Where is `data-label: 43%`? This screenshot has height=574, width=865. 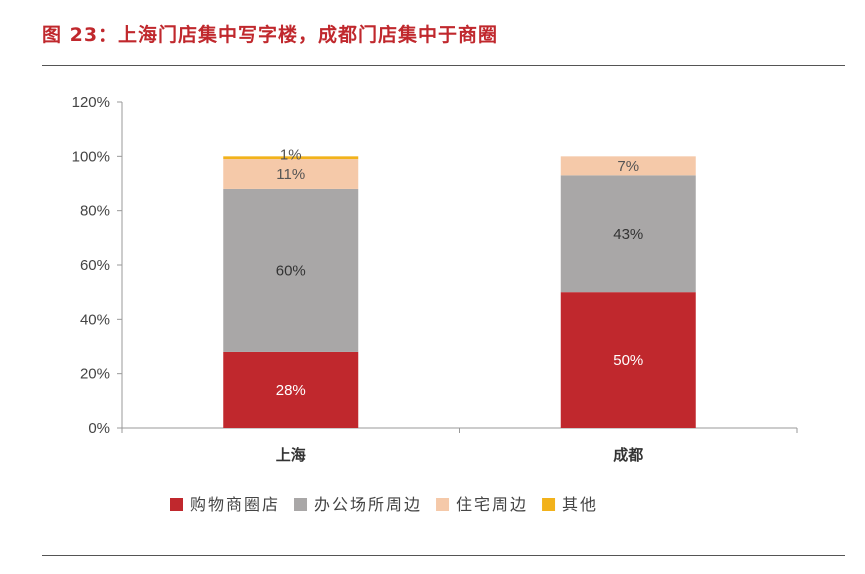
data-label: 43% is located at coordinates (628, 234).